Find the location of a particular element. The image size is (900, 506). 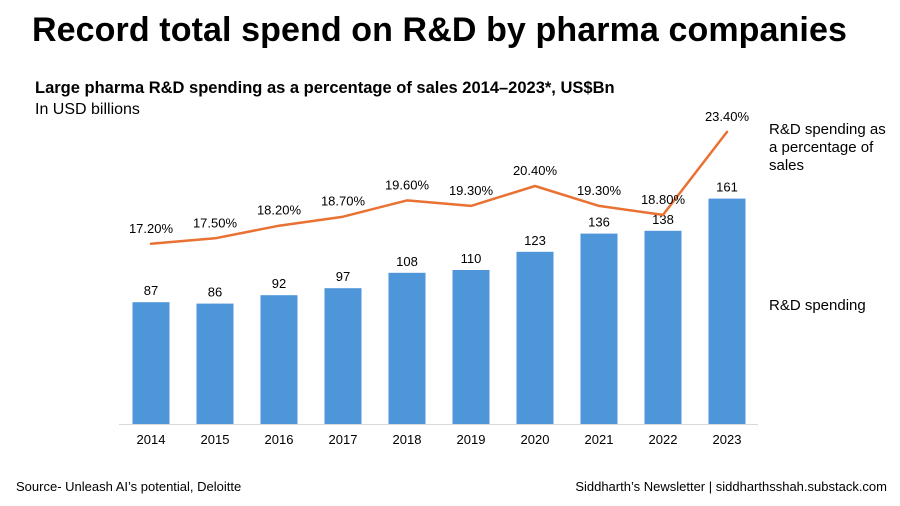

bar-label-2020: 123 is located at coordinates (535, 240).